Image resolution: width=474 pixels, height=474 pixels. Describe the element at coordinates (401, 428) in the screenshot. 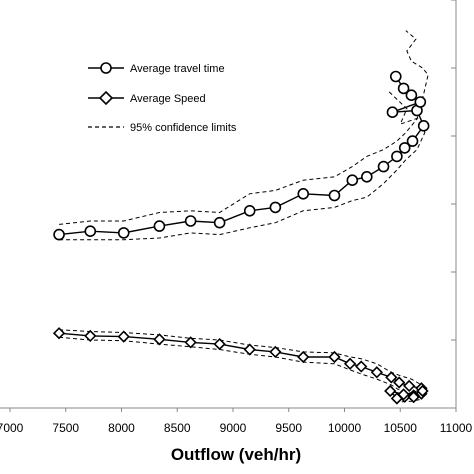

I see `x-tick-label: 10500` at that location.